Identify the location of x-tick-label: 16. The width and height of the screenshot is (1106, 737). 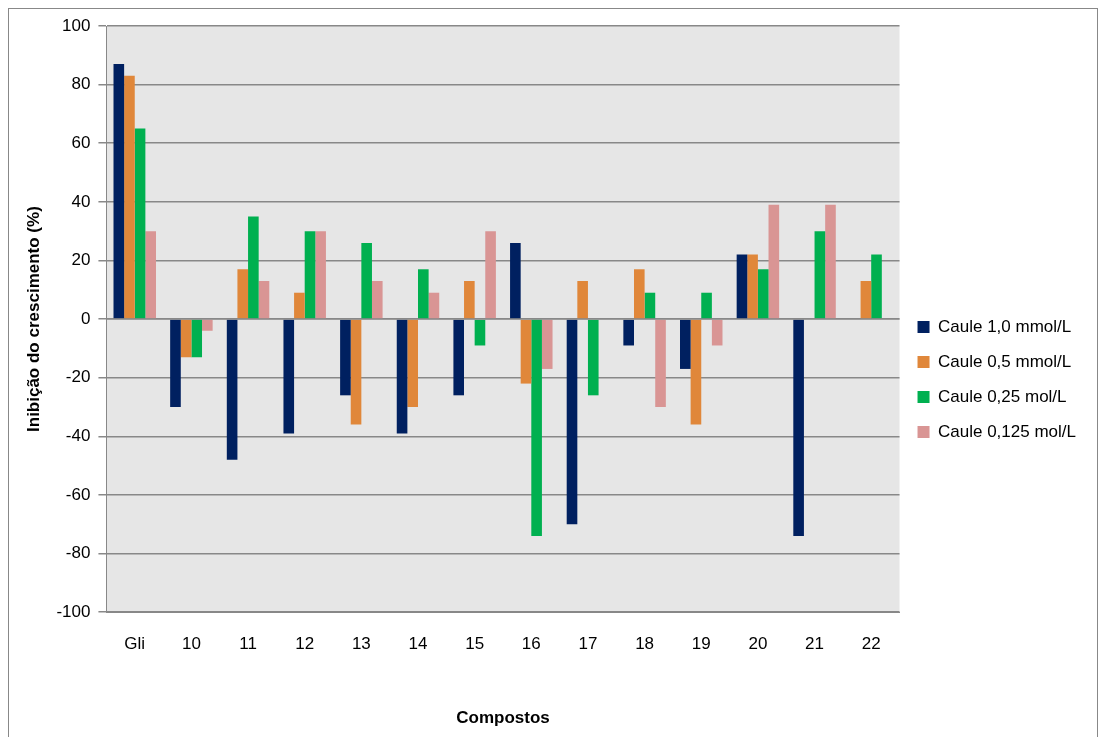
(531, 644).